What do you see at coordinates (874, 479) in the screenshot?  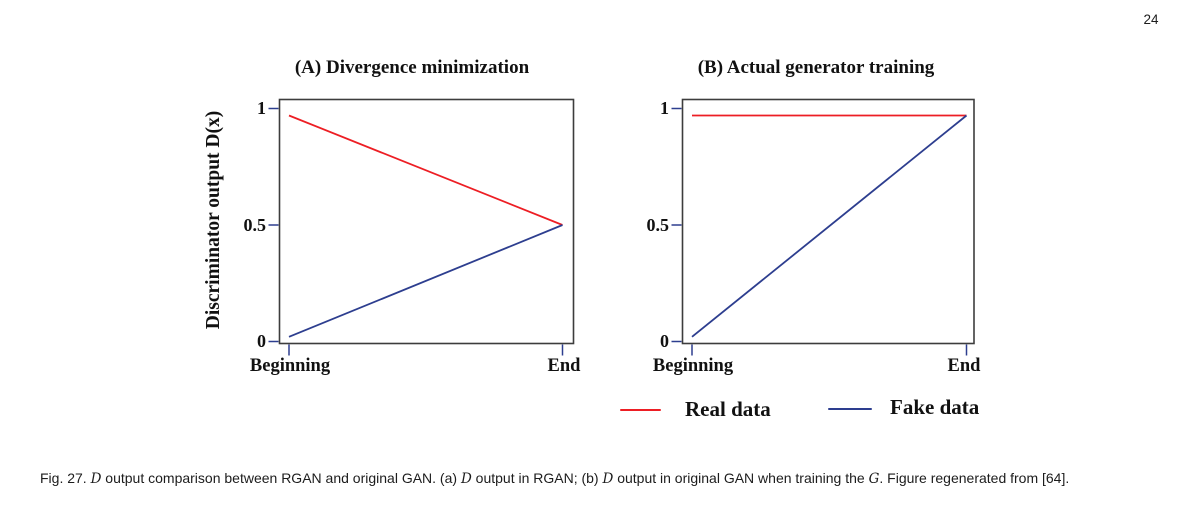 I see `caption-math-symbol: G` at bounding box center [874, 479].